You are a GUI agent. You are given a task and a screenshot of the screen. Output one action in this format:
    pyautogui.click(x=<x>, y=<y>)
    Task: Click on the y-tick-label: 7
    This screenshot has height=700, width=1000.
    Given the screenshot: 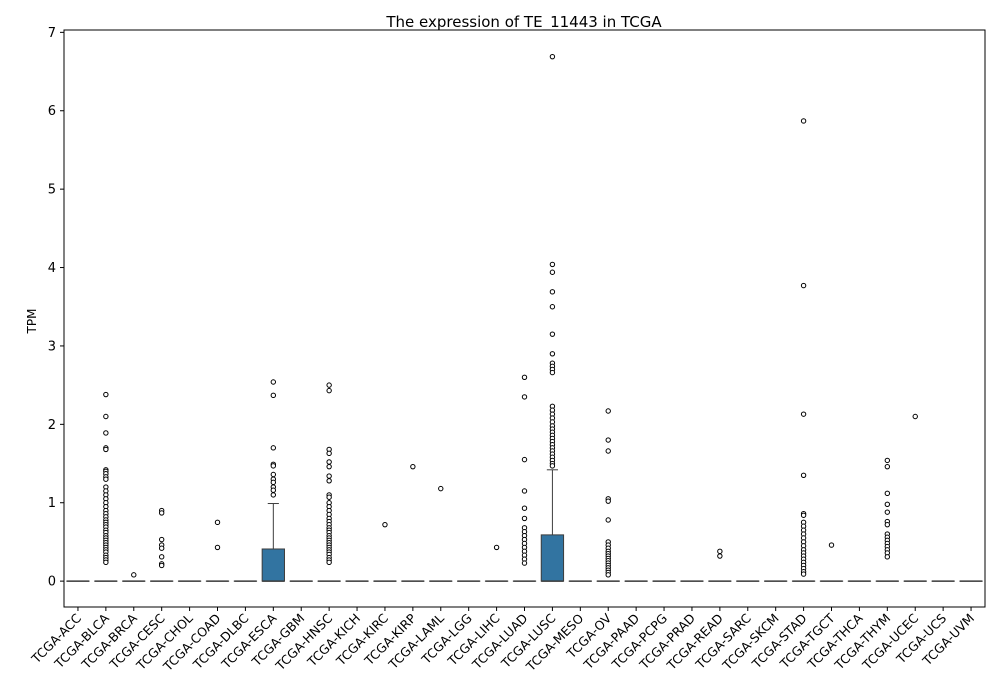 What is the action you would take?
    pyautogui.click(x=52, y=33)
    